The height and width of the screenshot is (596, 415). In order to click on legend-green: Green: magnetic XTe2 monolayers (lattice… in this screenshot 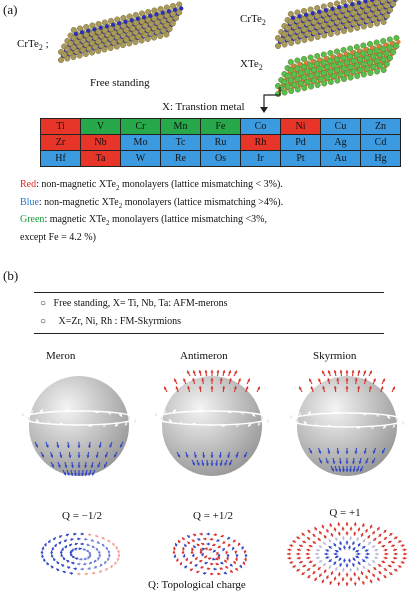, I will do `click(143, 220)`.